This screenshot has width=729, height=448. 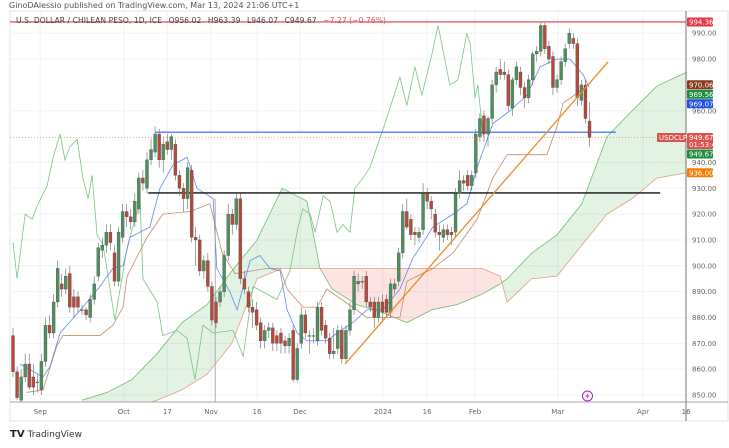 I want to click on cloud-segment-bullish, so click(x=644, y=142).